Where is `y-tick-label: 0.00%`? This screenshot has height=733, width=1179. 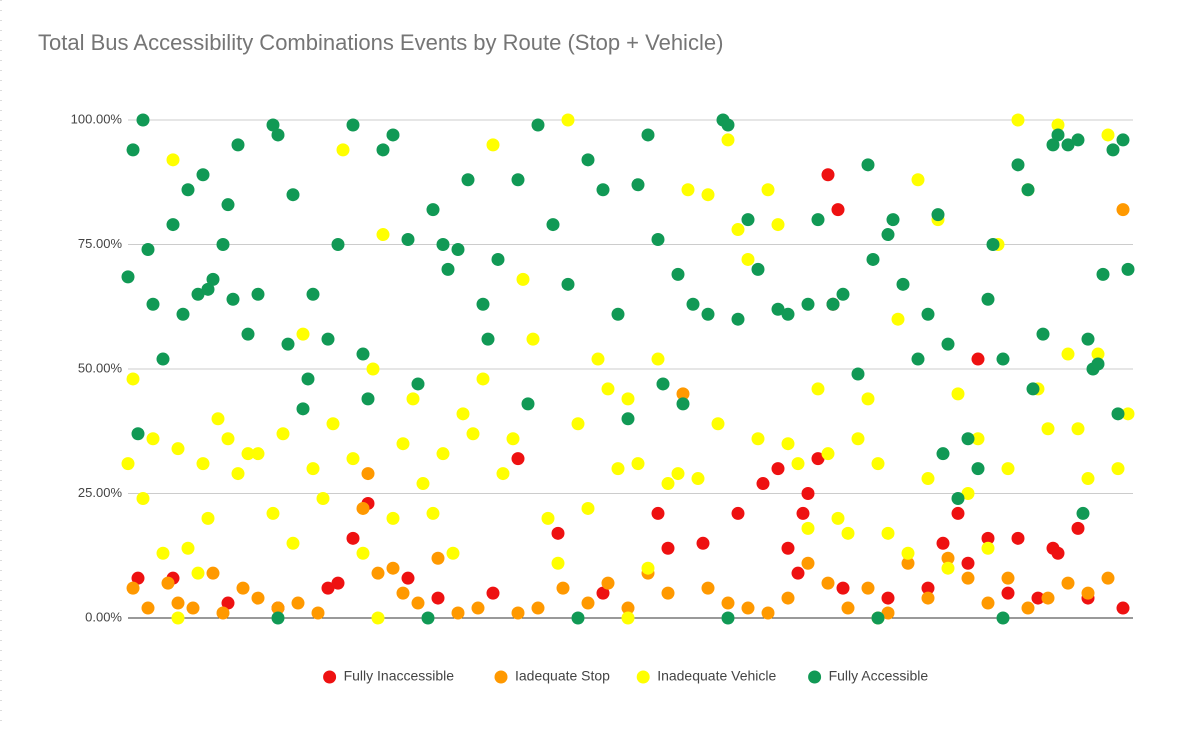
y-tick-label: 0.00% is located at coordinates (103, 616).